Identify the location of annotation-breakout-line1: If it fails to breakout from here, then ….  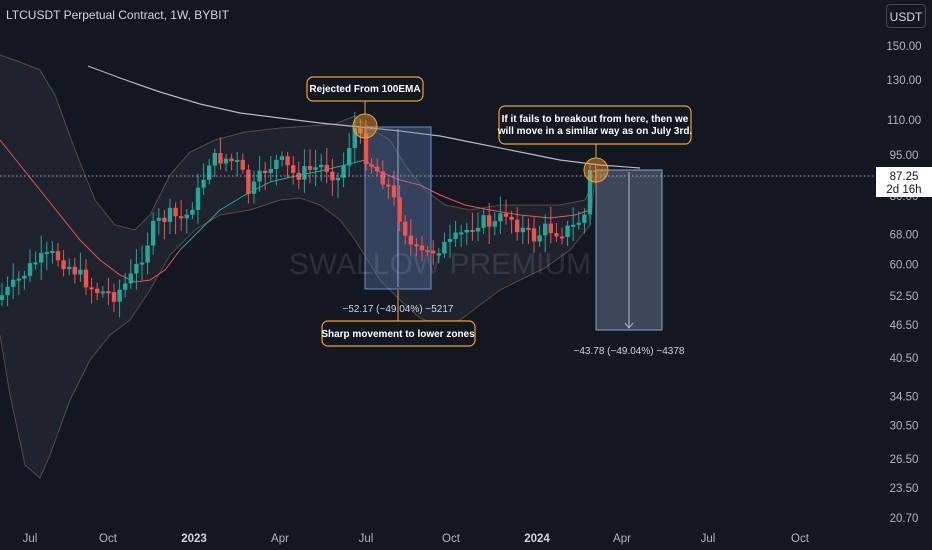
(595, 119).